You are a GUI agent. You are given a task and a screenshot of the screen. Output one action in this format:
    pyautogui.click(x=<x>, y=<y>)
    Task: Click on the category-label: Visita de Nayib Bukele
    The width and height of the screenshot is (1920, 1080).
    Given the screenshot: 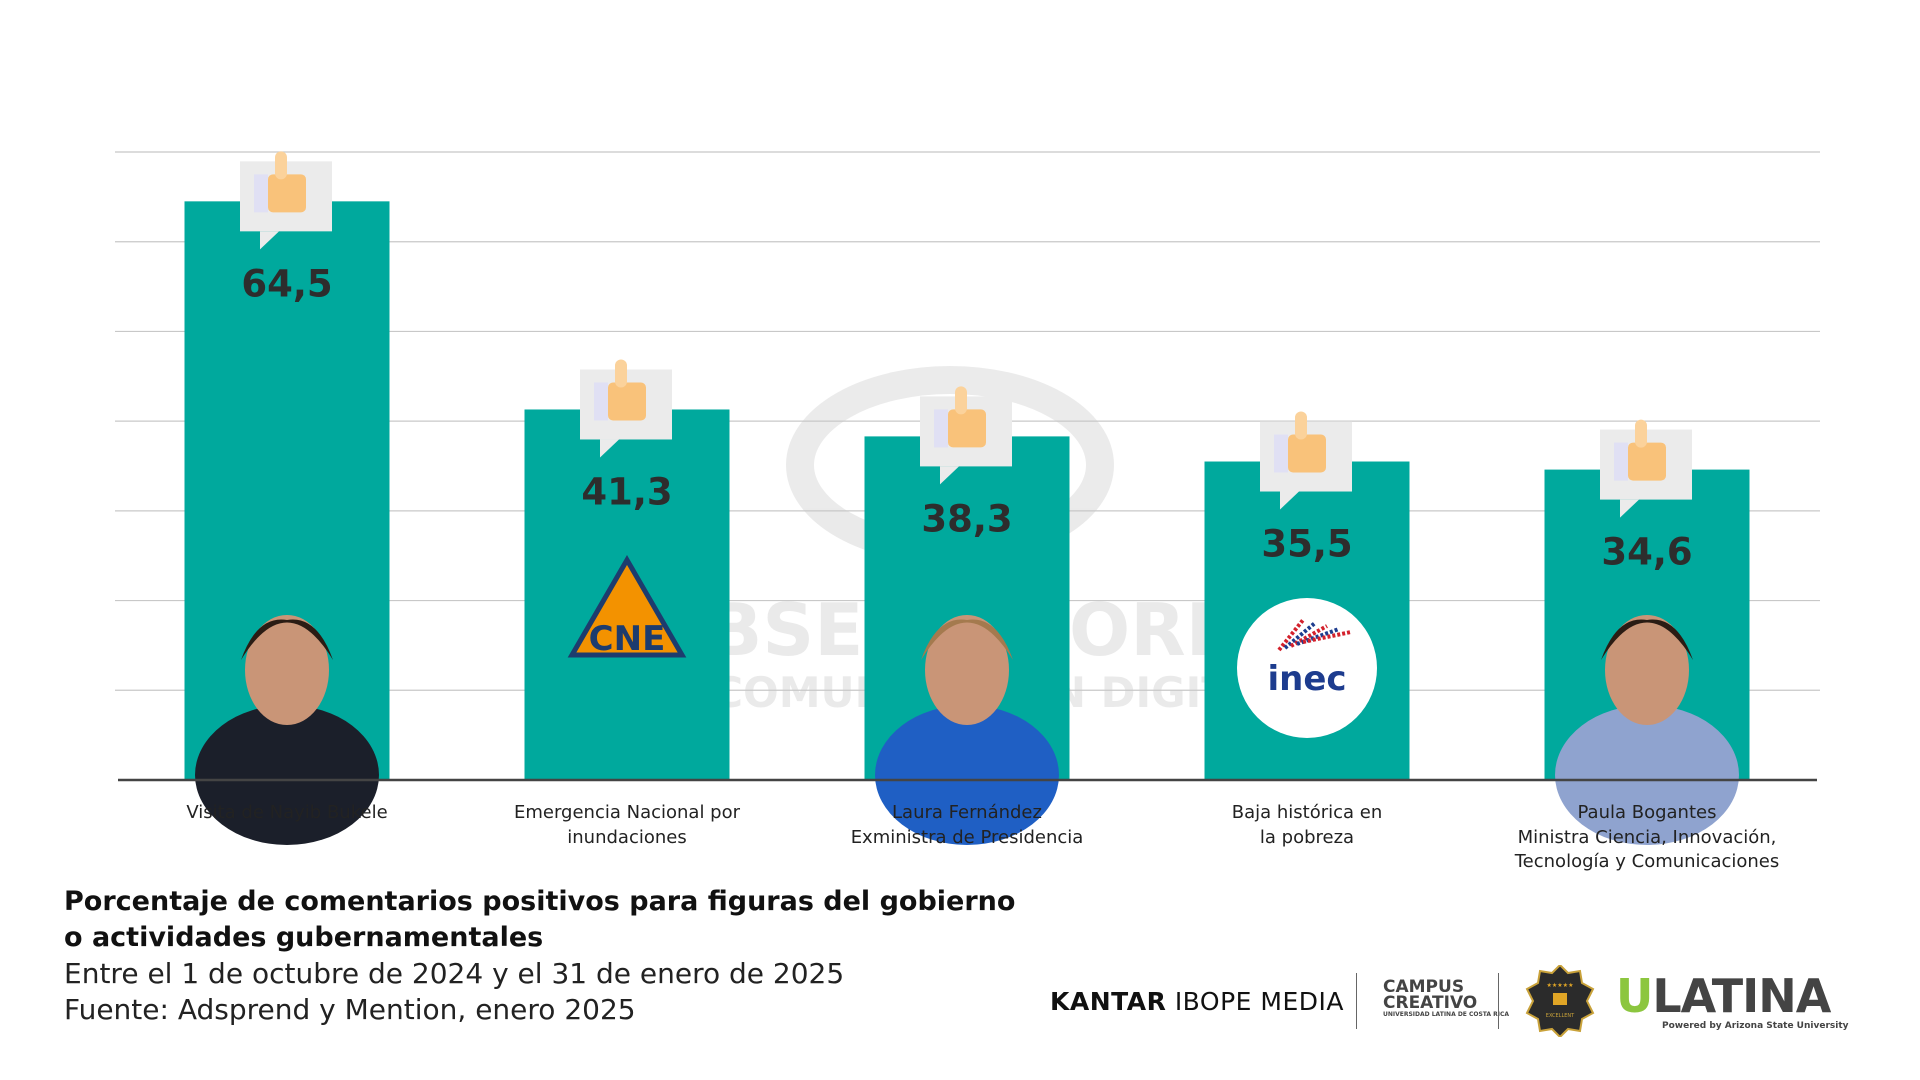 What is the action you would take?
    pyautogui.click(x=287, y=813)
    